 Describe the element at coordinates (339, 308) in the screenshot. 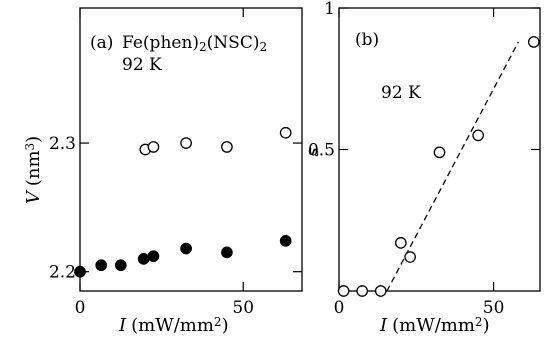

I see `panel-b-xtick-label: 0` at that location.